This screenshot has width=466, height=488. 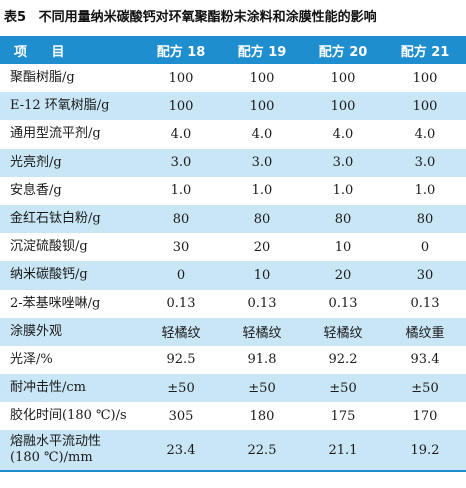 I want to click on cell: 180, so click(x=262, y=416).